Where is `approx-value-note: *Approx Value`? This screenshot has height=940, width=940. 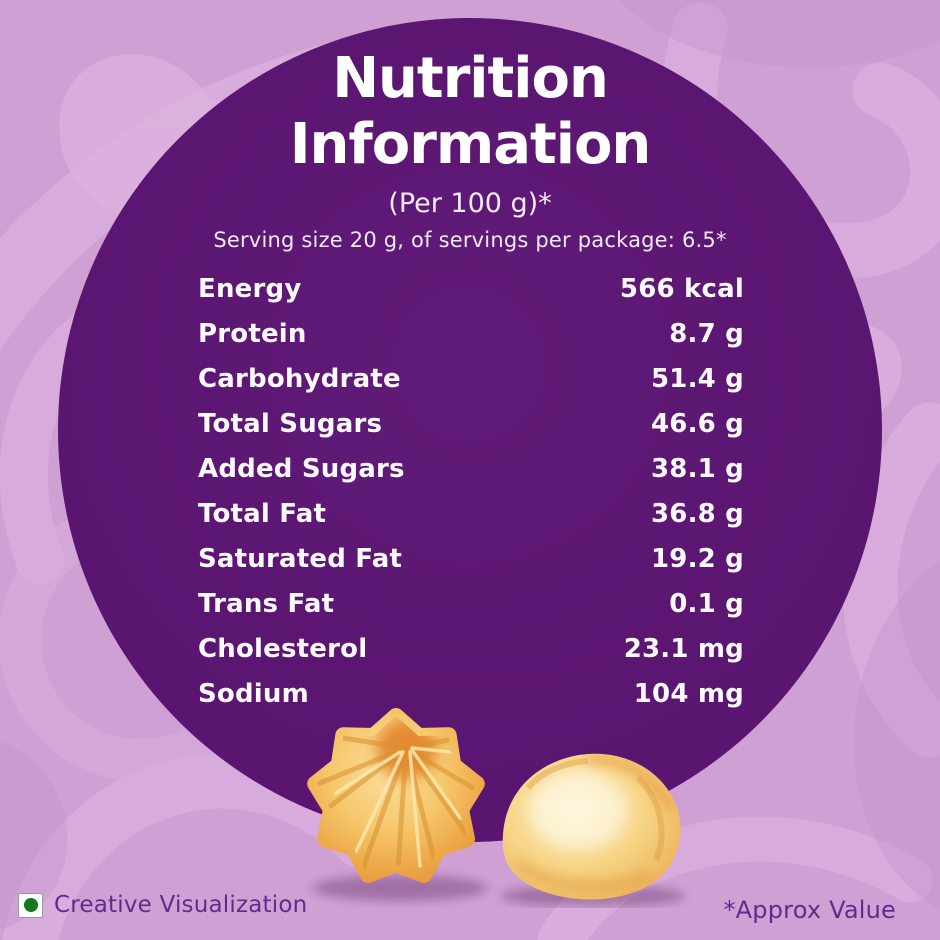
approx-value-note: *Approx Value is located at coordinates (809, 910).